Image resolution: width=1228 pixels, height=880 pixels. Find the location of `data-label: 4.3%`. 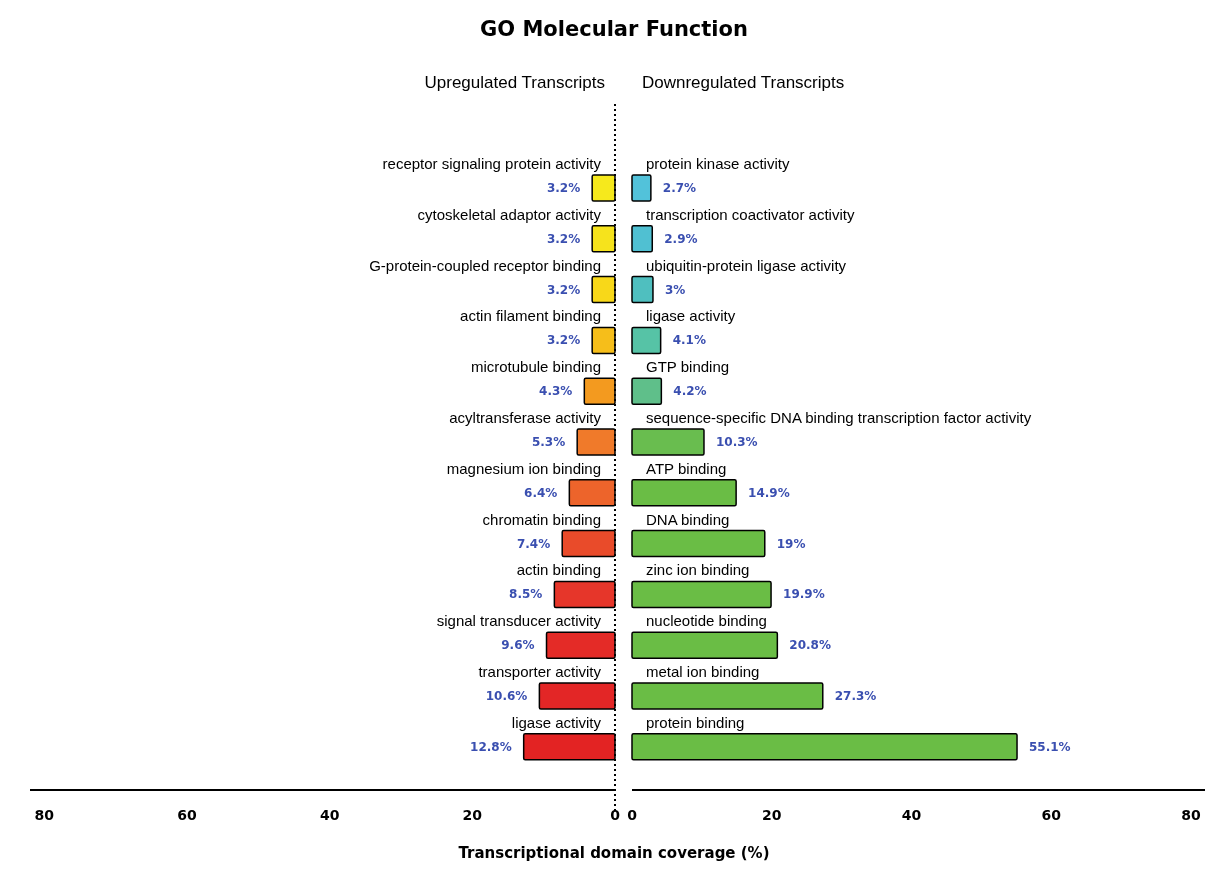

data-label: 4.3% is located at coordinates (556, 391).